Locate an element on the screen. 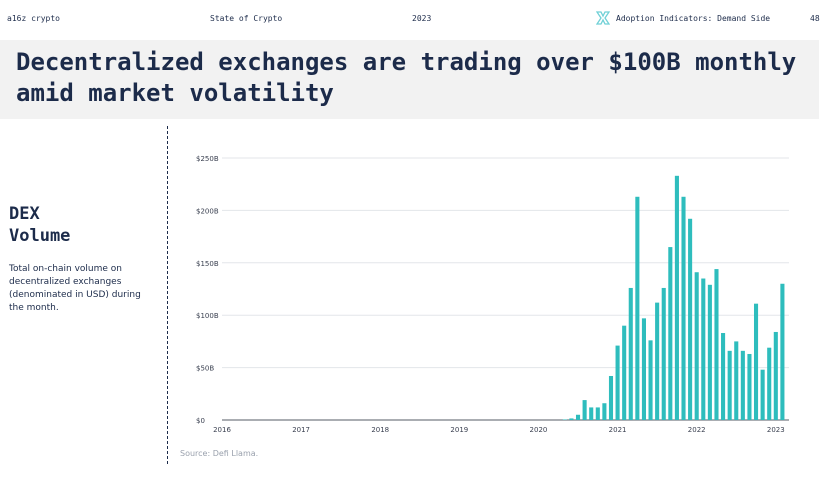 This screenshot has height=479, width=829. hourglass-logo-icon is located at coordinates (603, 18).